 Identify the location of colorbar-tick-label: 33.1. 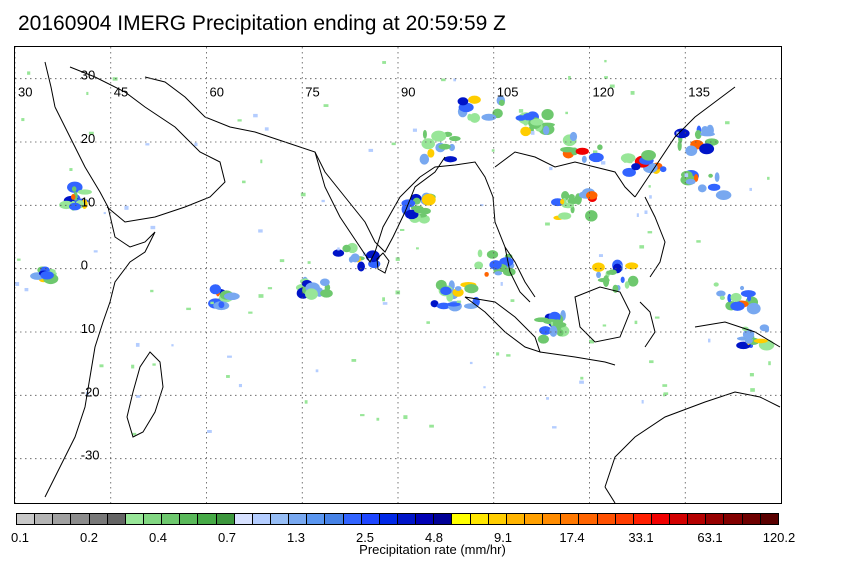
(641, 537).